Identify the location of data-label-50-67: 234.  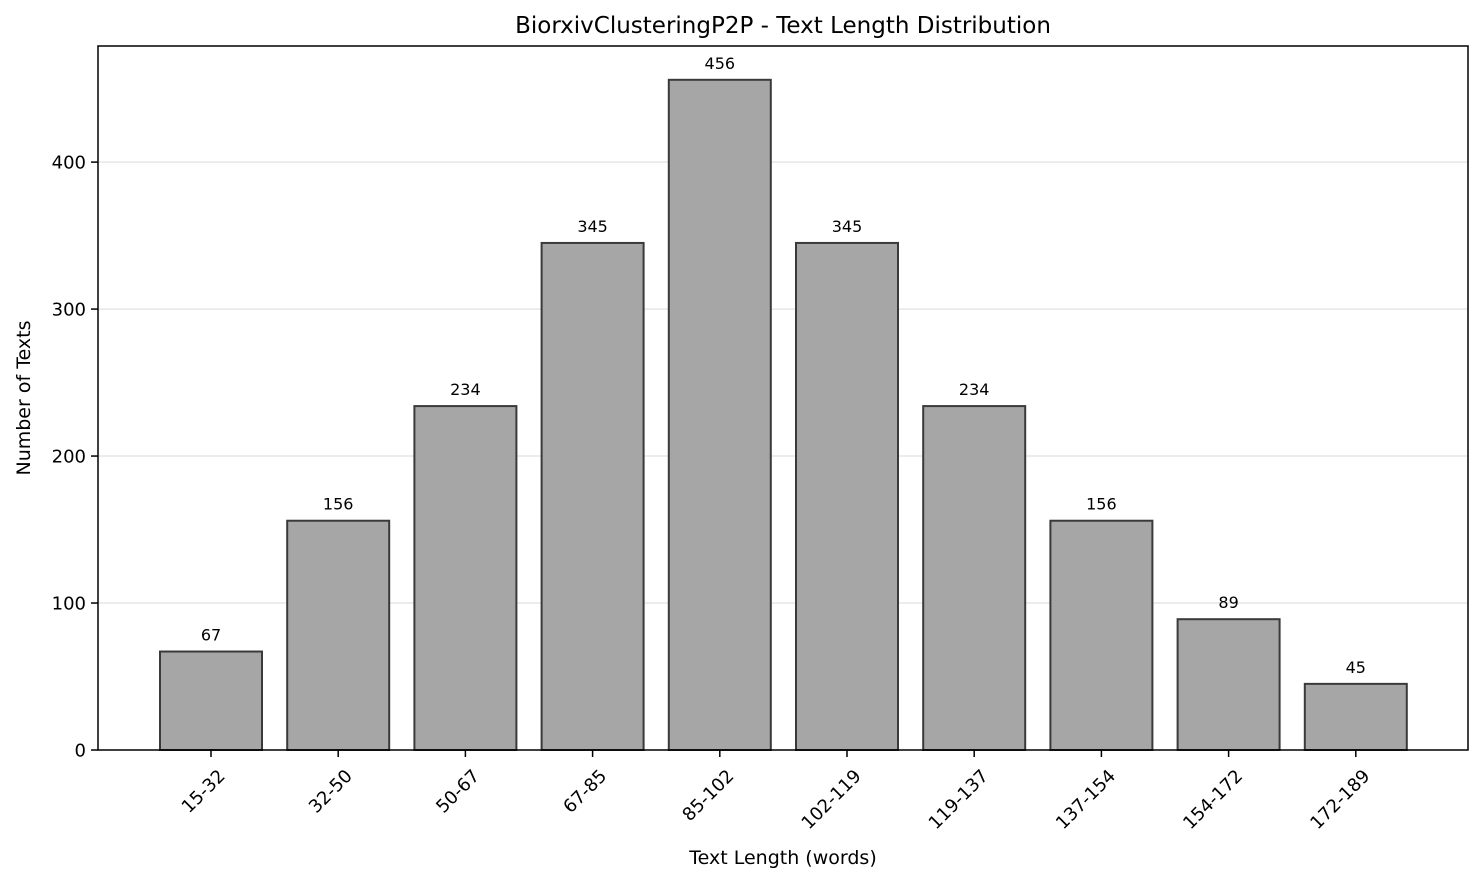
(465, 389).